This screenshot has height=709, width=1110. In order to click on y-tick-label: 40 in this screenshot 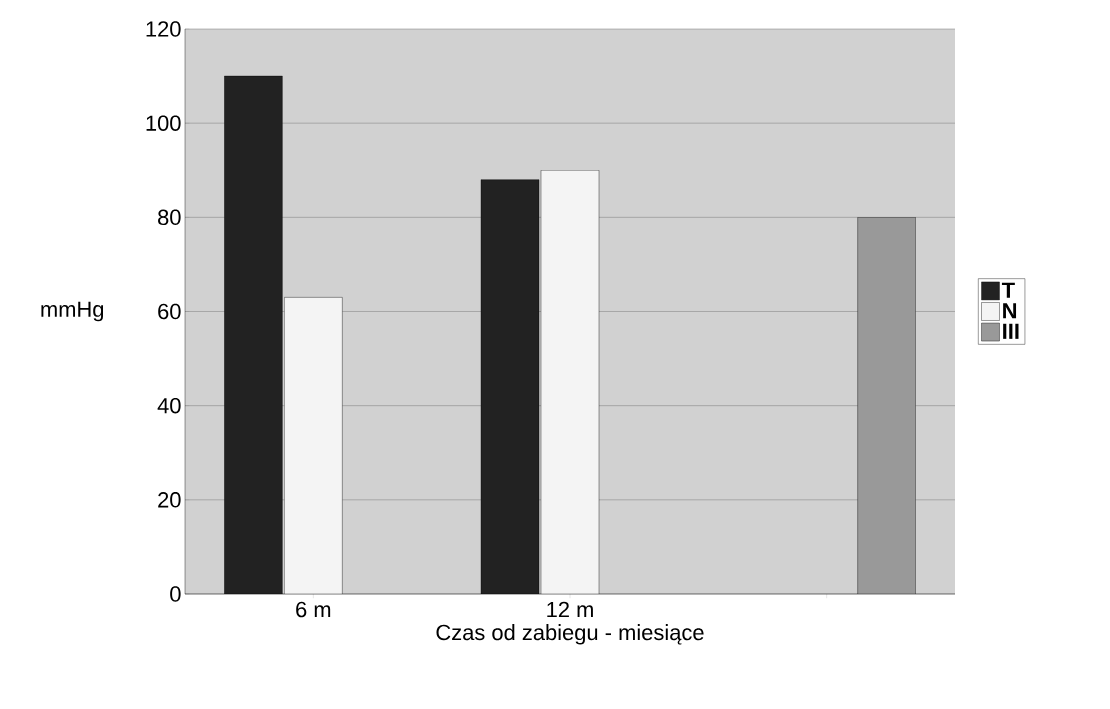, I will do `click(169, 405)`.